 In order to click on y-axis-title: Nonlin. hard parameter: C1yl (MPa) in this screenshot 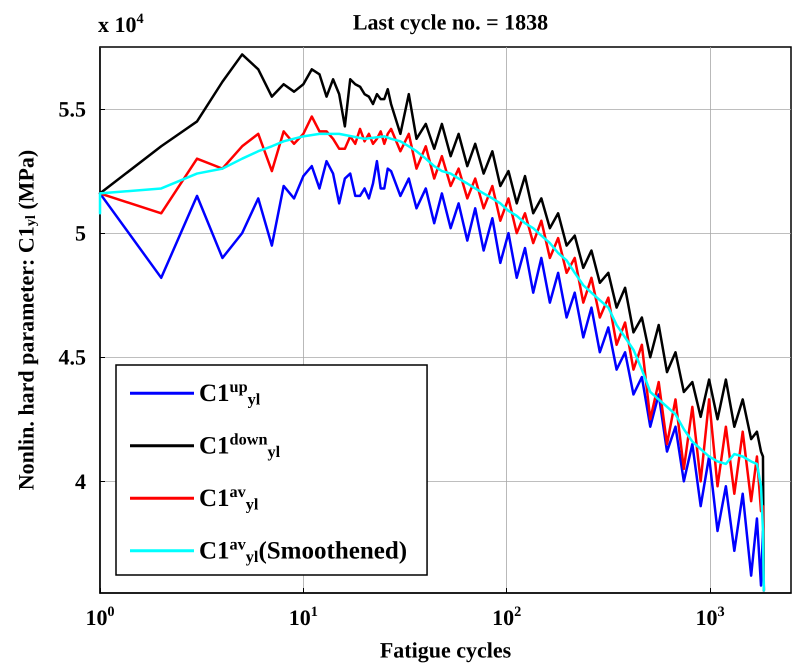, I will do `click(26, 320)`.